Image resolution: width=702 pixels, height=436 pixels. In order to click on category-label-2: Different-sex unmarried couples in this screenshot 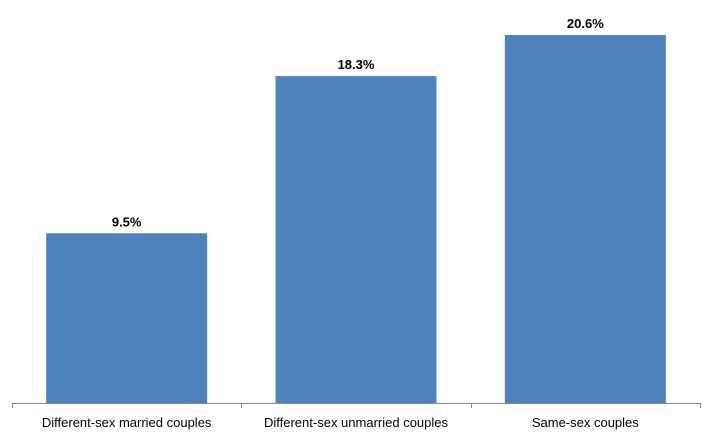, I will do `click(356, 422)`.